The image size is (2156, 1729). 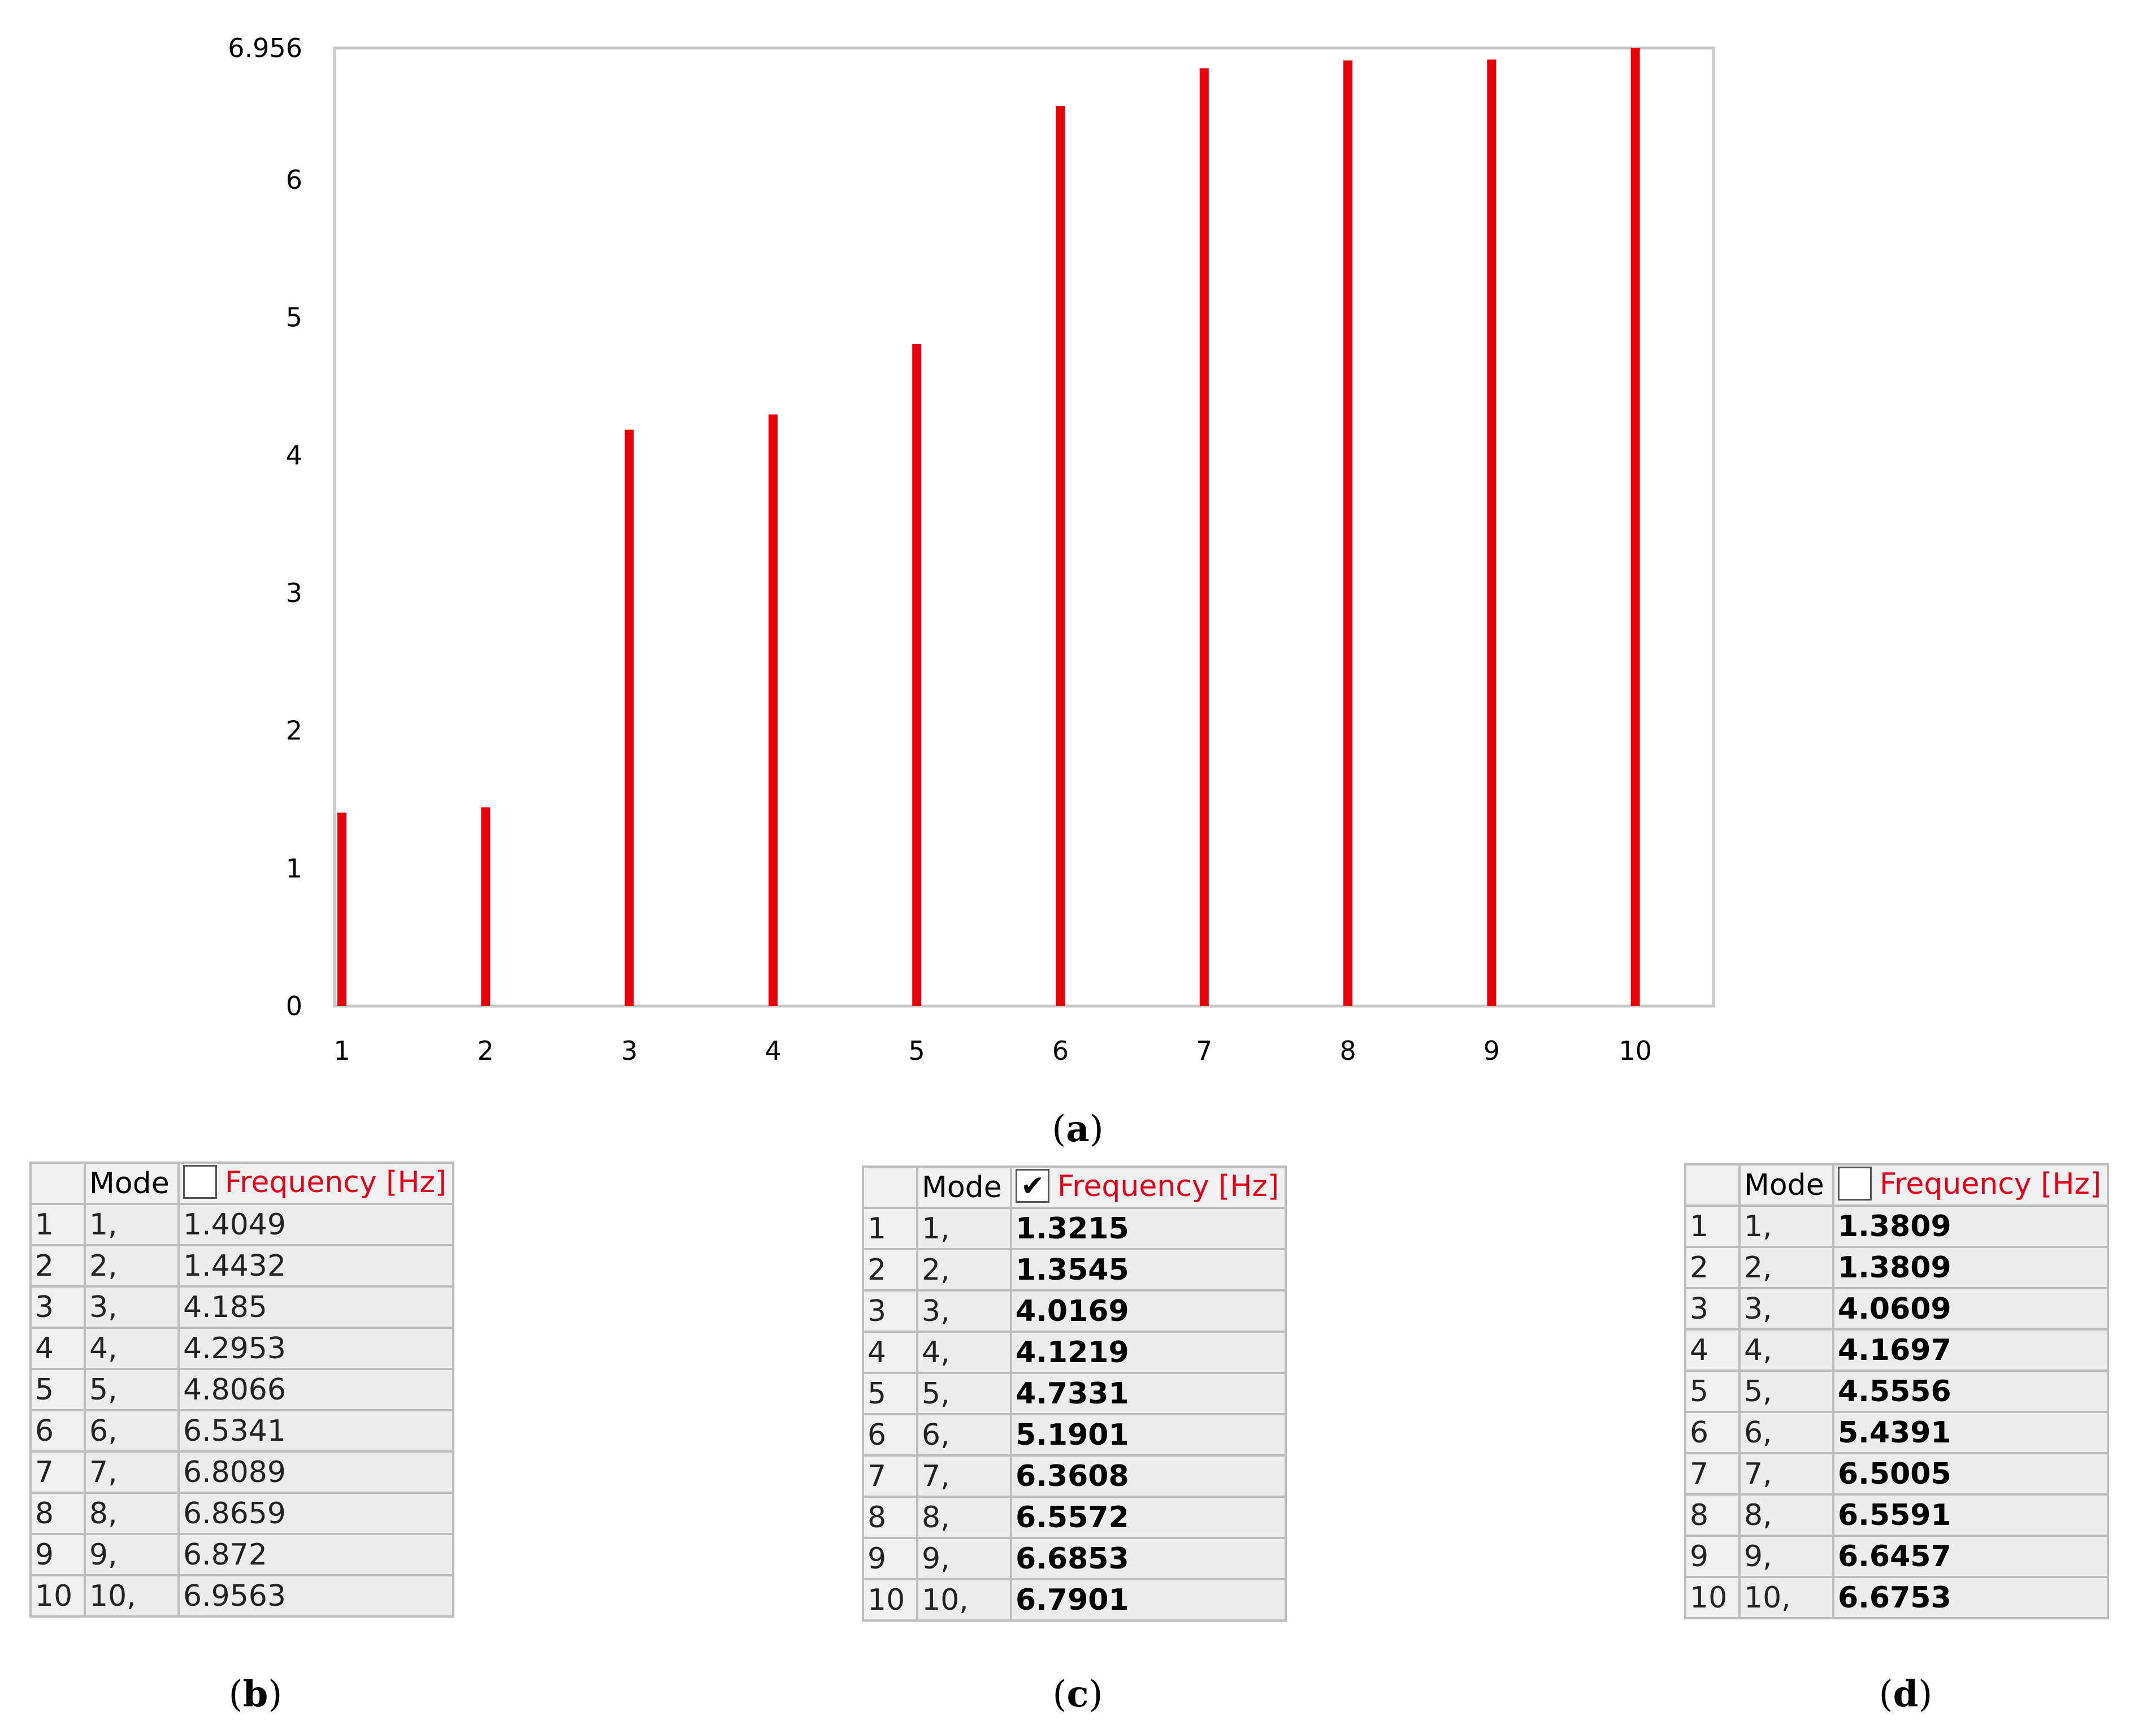 What do you see at coordinates (964, 1435) in the screenshot?
I see `mode-cell: 6,` at bounding box center [964, 1435].